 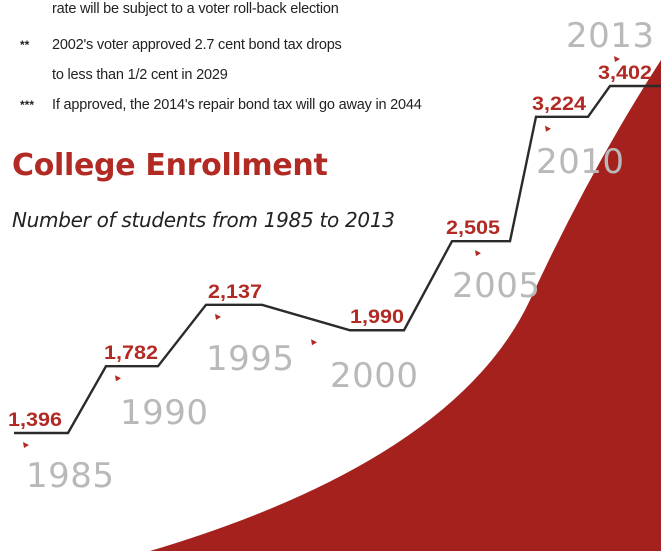 I want to click on year-label: 2013, so click(x=610, y=36).